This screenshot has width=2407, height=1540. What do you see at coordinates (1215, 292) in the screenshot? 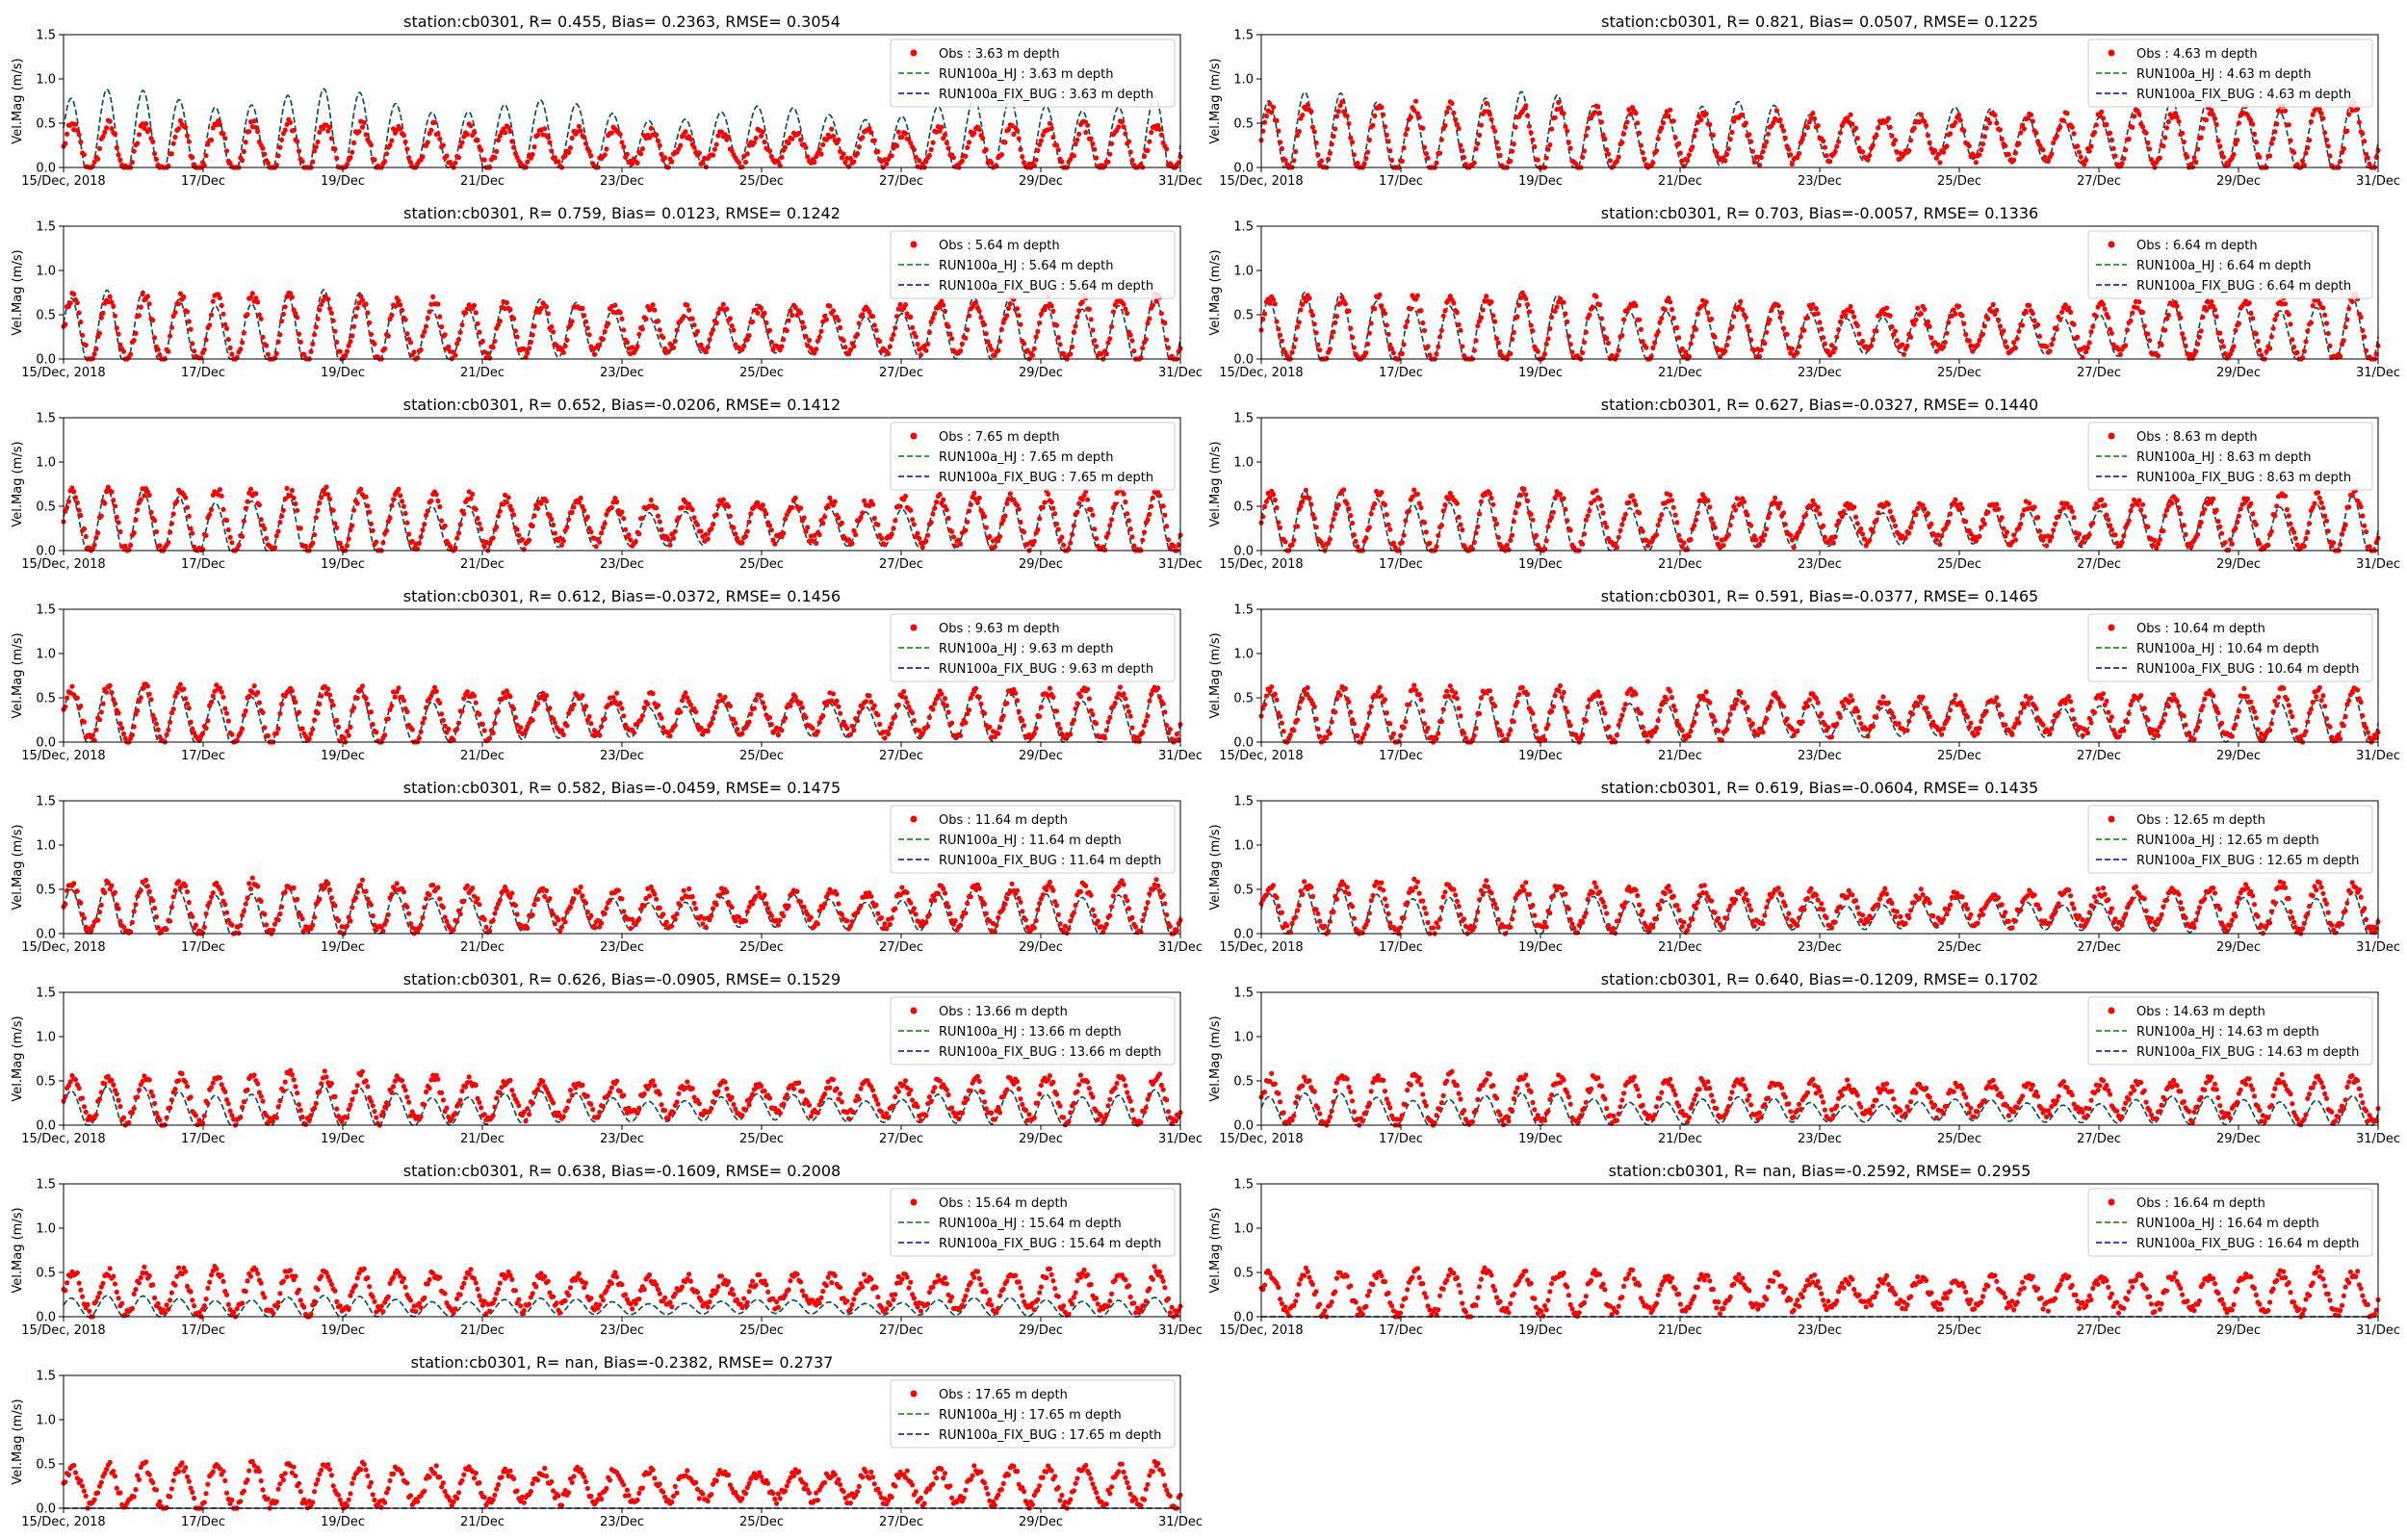
I see `y-axis-label: Vel.Mag (m/s)` at bounding box center [1215, 292].